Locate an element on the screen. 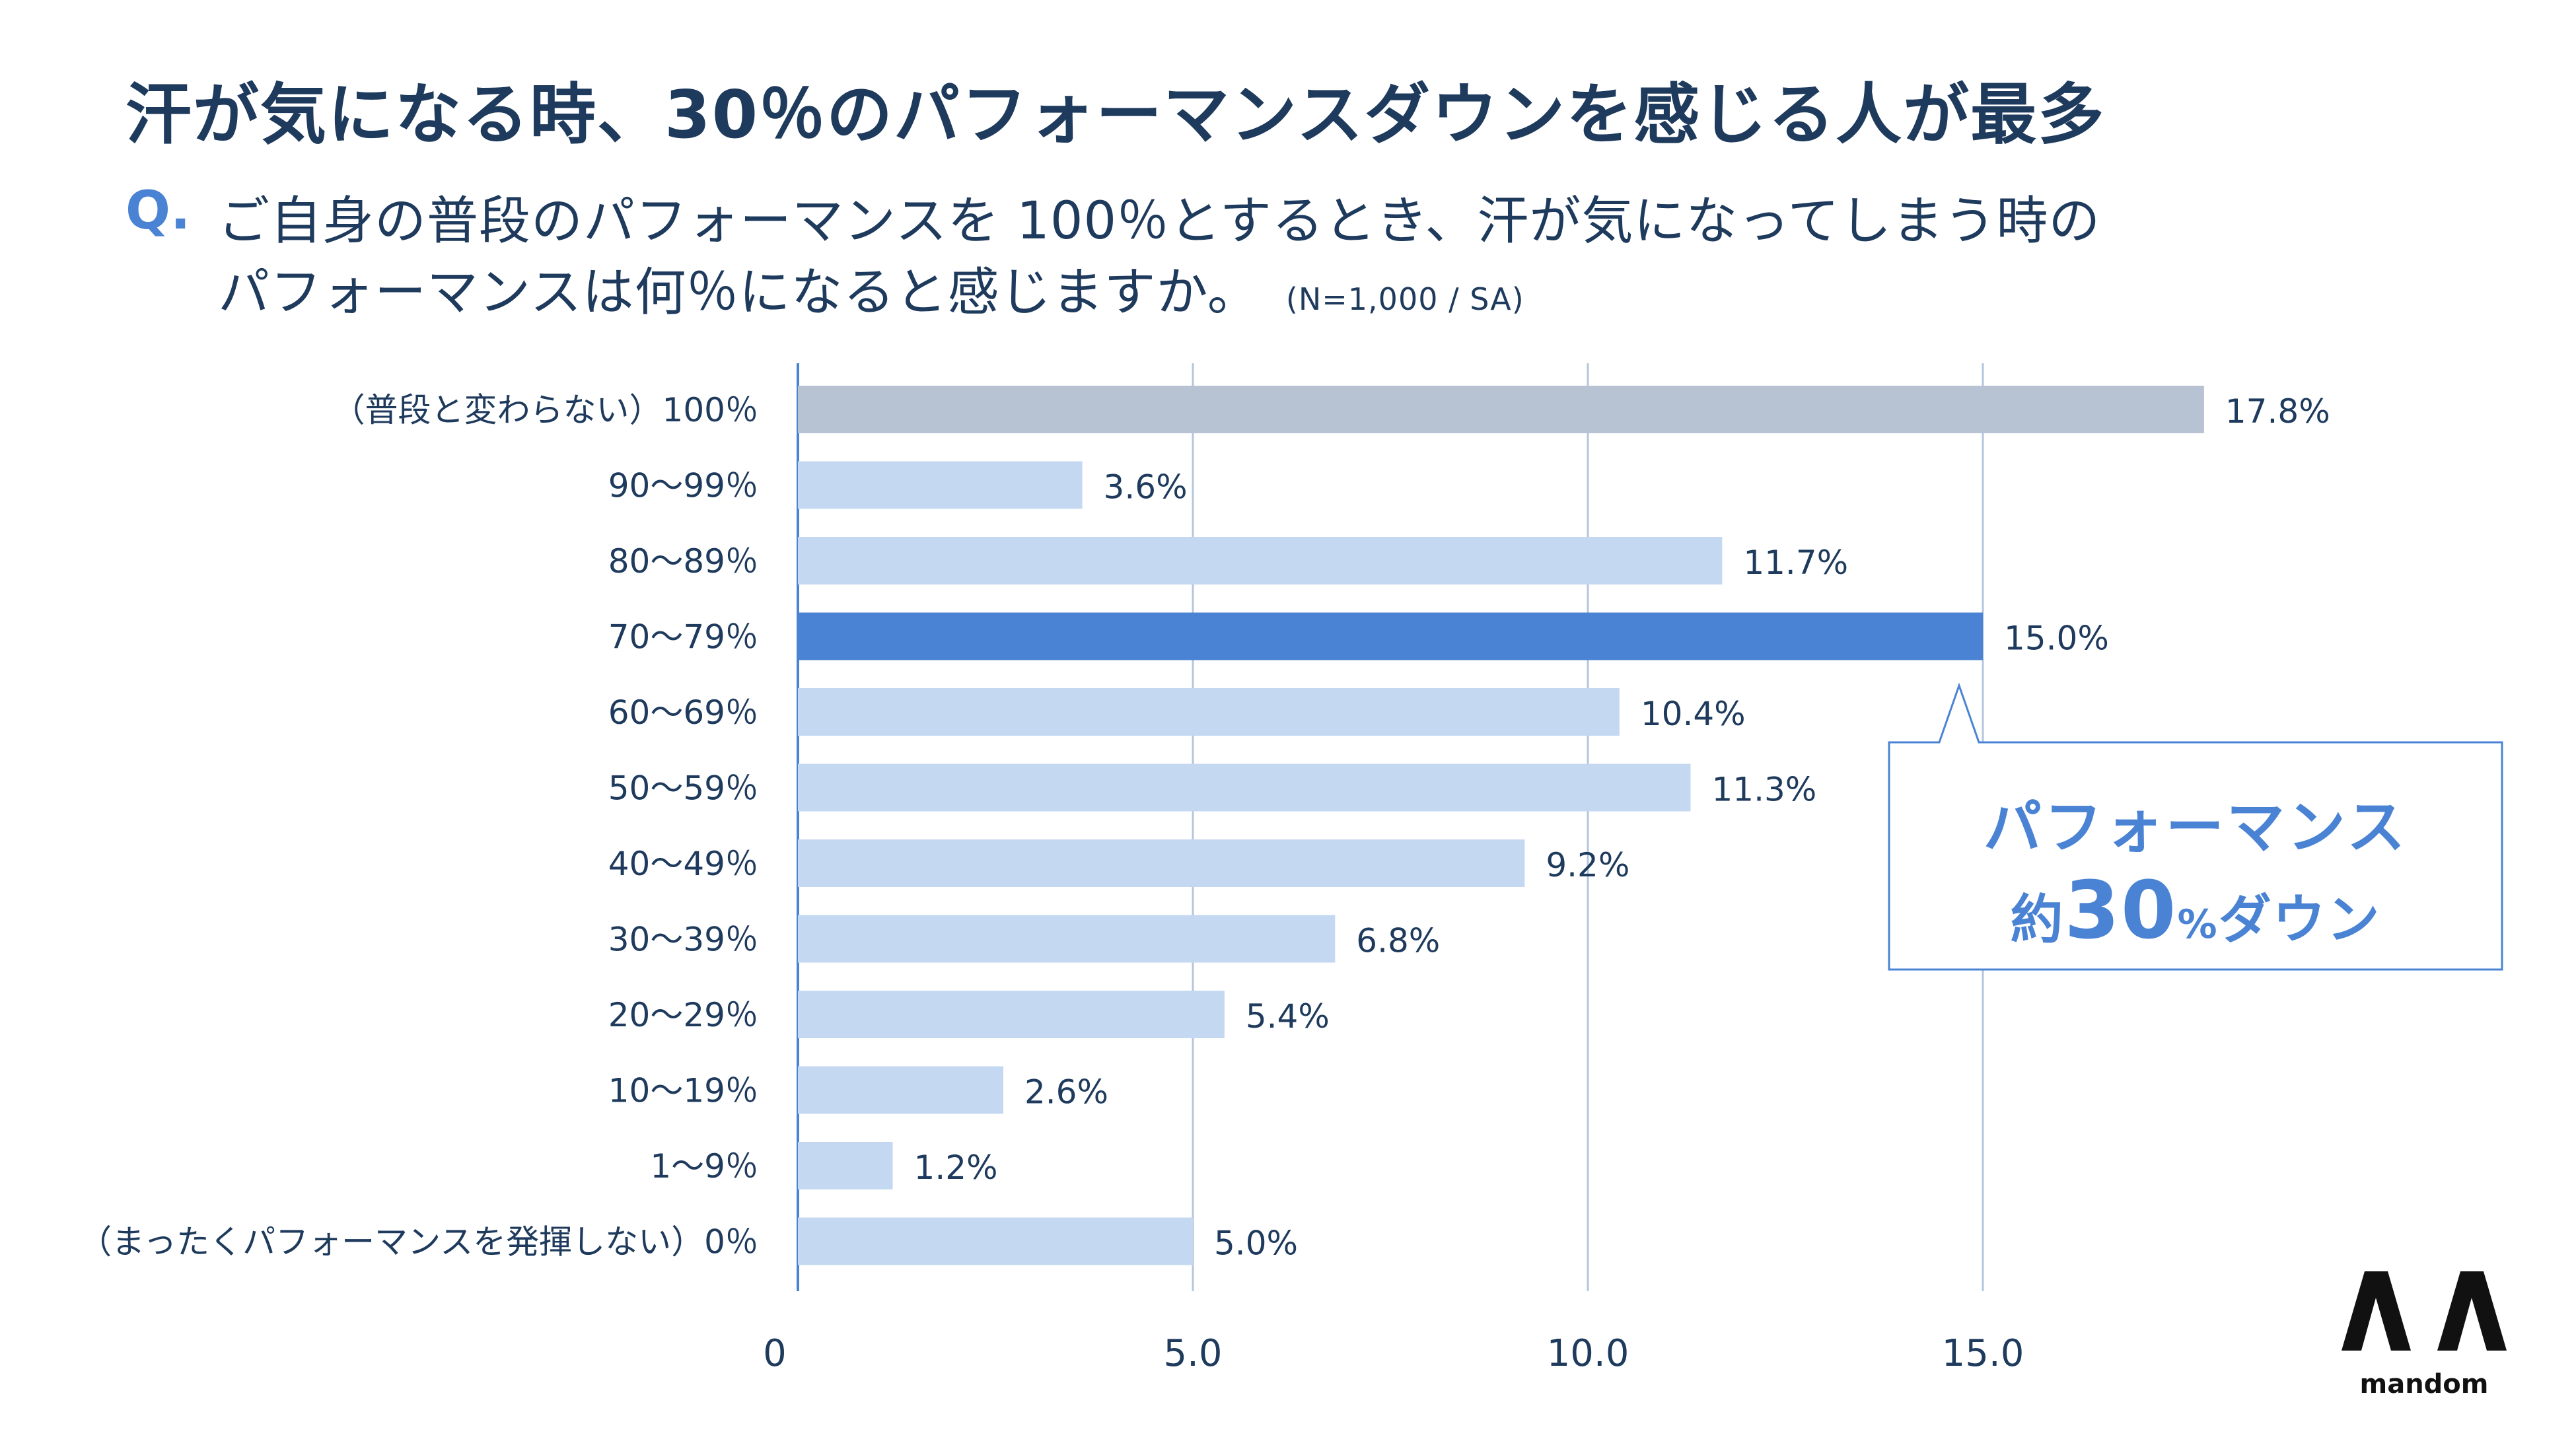 The image size is (2576, 1449). x-tick-label: 10.0 is located at coordinates (1588, 1354).